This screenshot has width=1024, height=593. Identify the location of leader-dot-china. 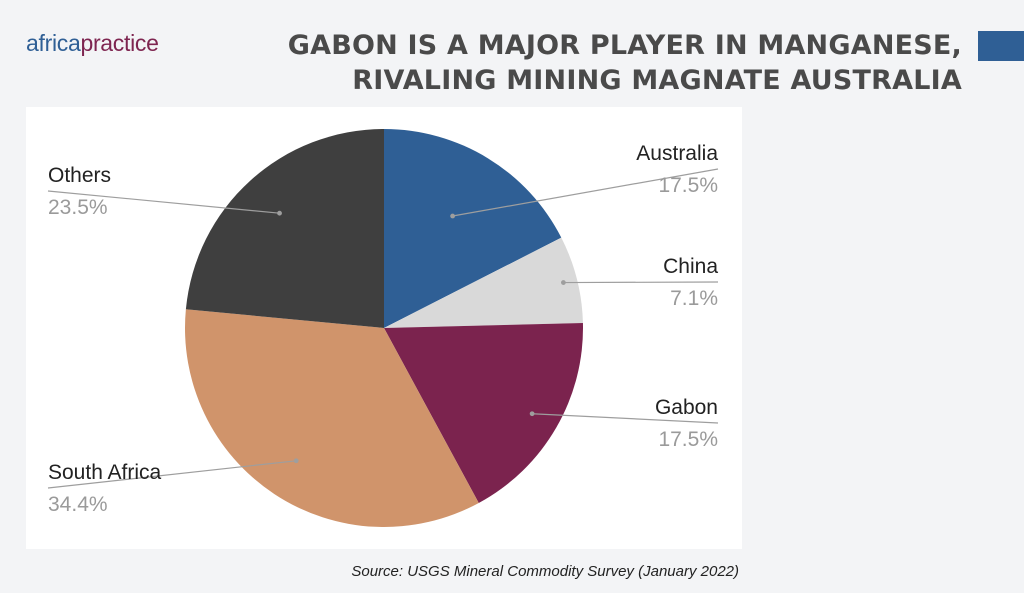
(563, 282).